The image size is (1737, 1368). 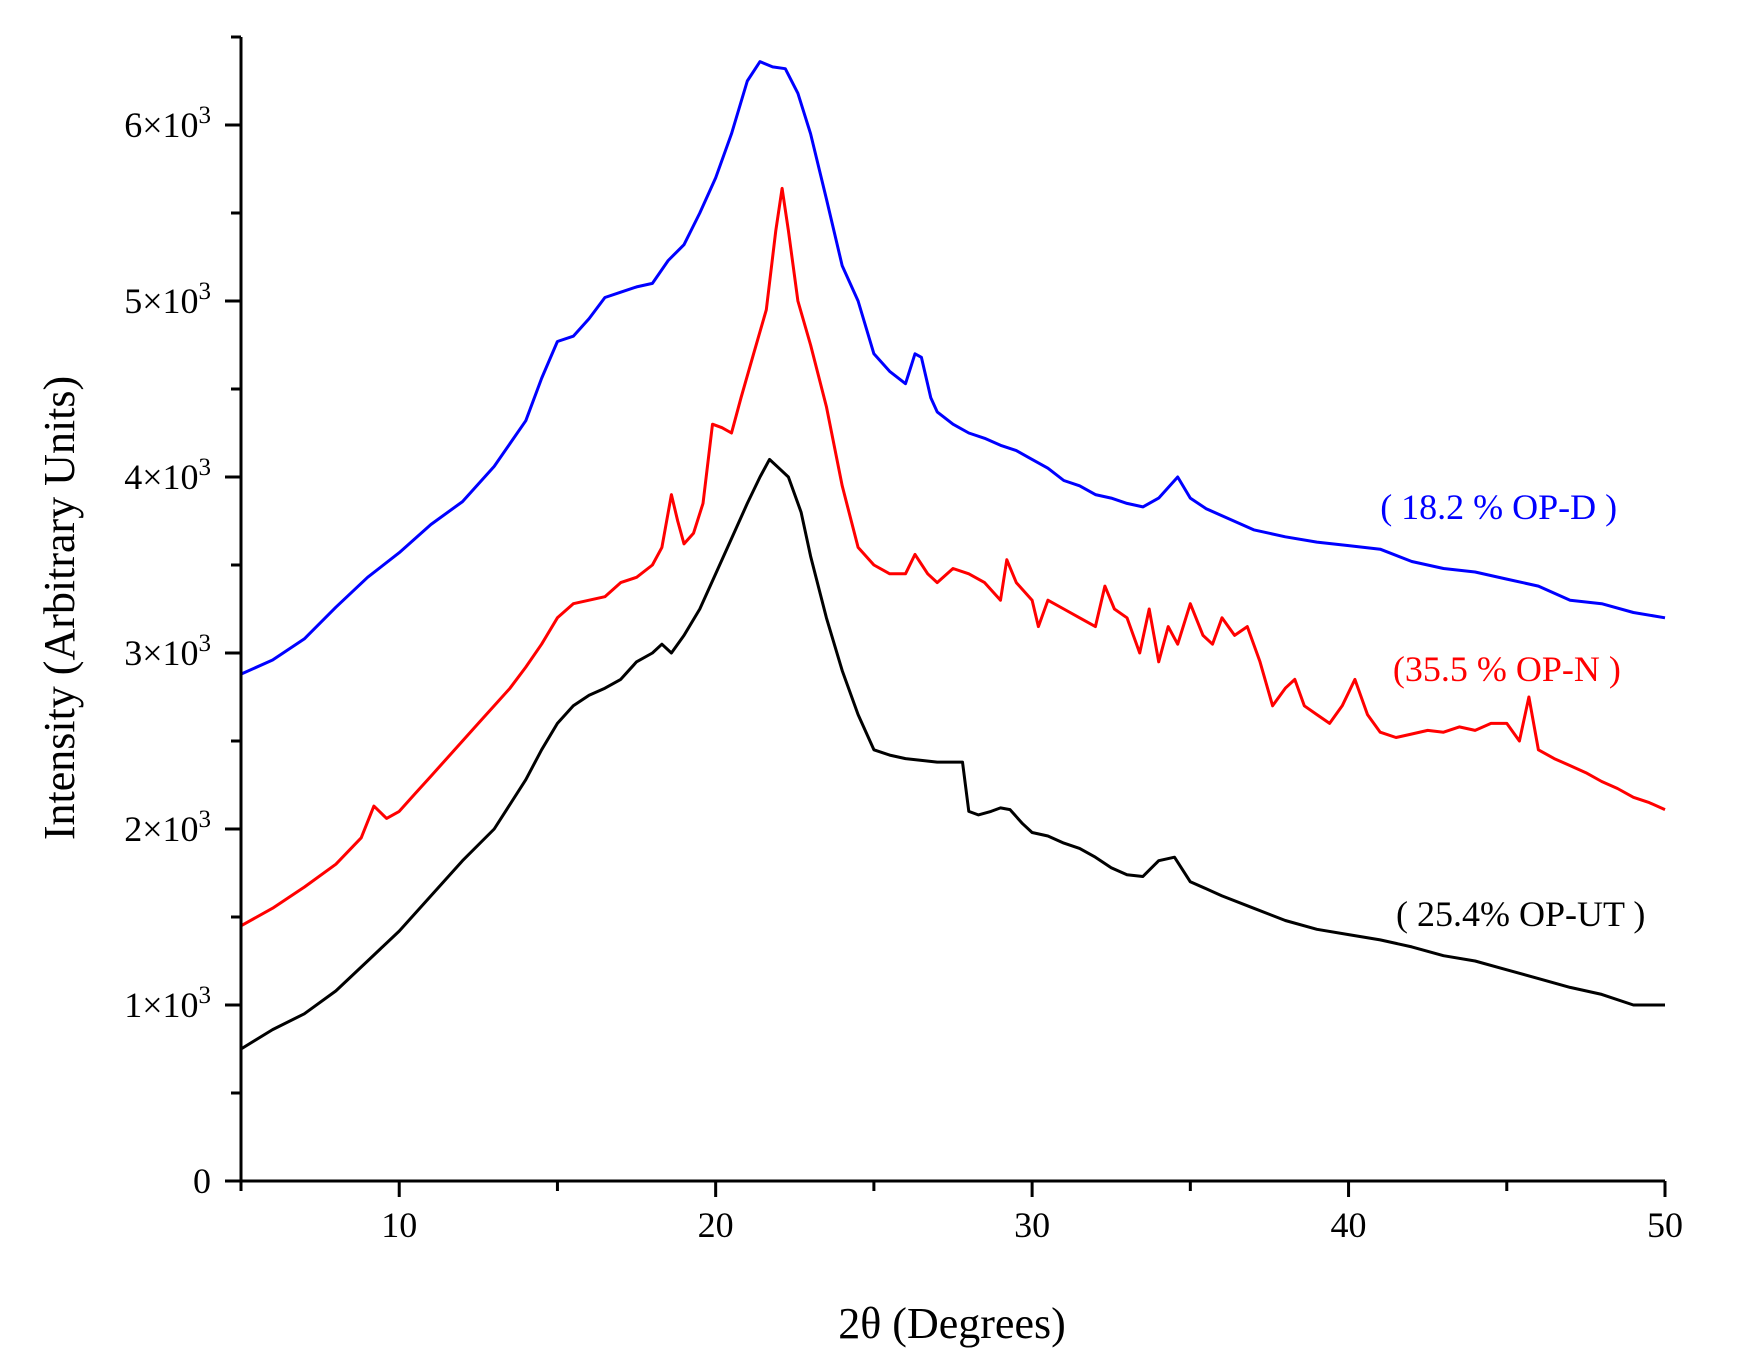 I want to click on x-tick-label: 50, so click(x=1665, y=1225).